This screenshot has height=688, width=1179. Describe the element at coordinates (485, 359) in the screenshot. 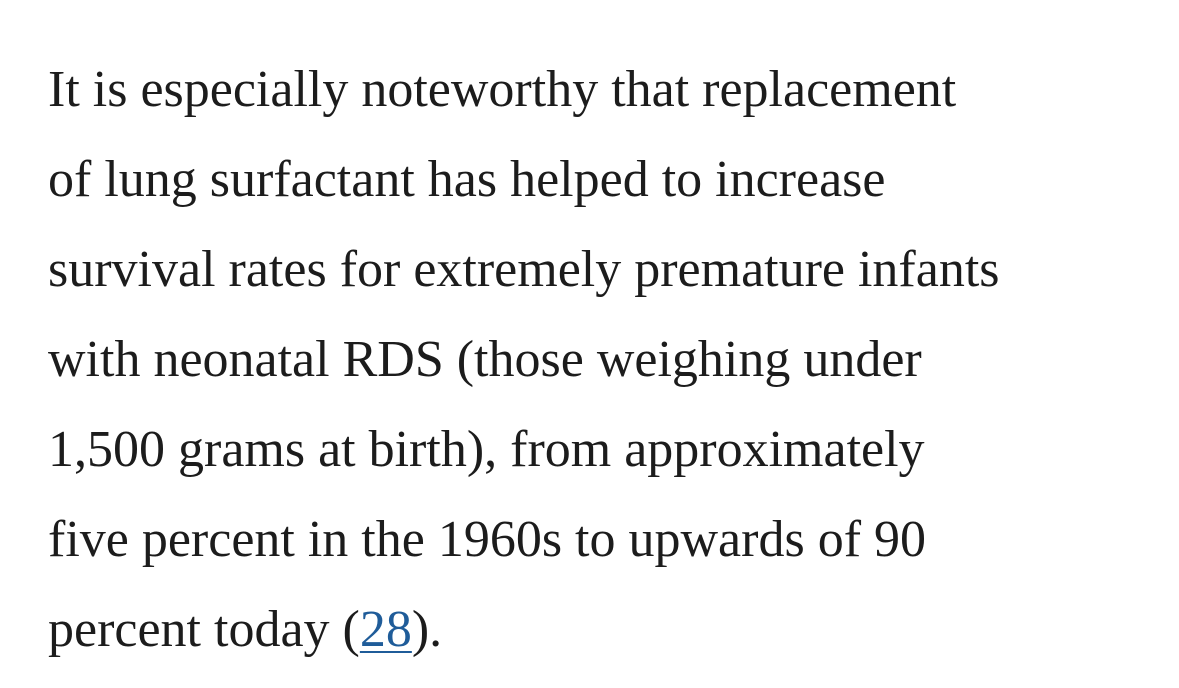

I see `text-line: with neonatal RDS (those weighing under` at that location.